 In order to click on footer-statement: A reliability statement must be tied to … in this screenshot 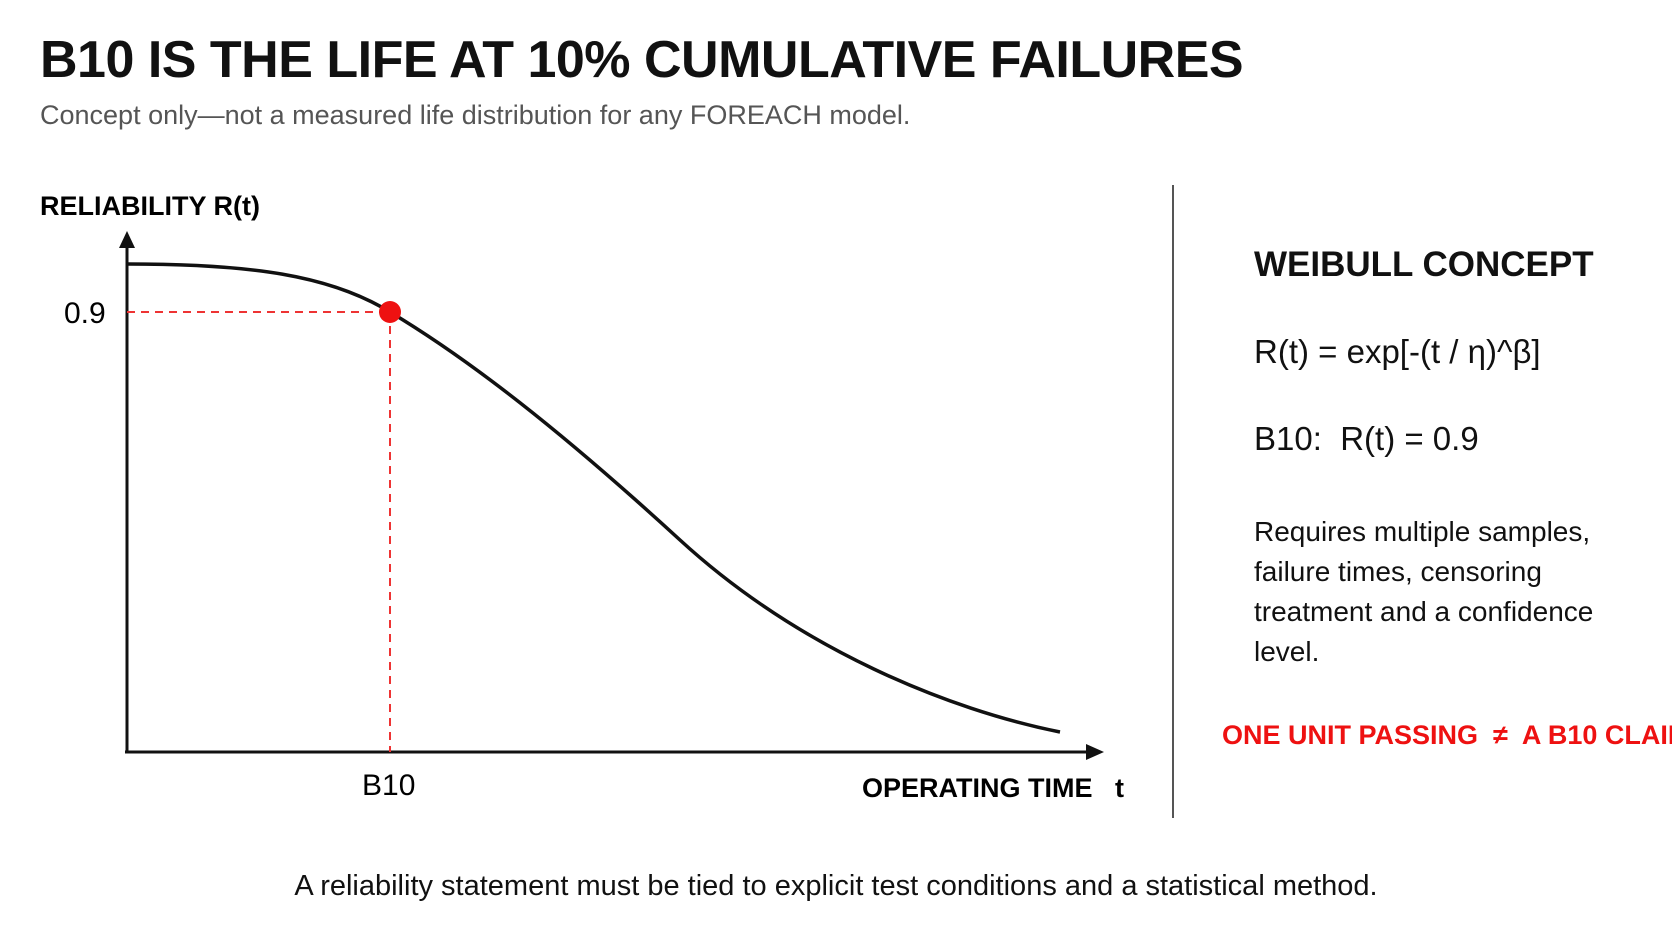, I will do `click(836, 886)`.